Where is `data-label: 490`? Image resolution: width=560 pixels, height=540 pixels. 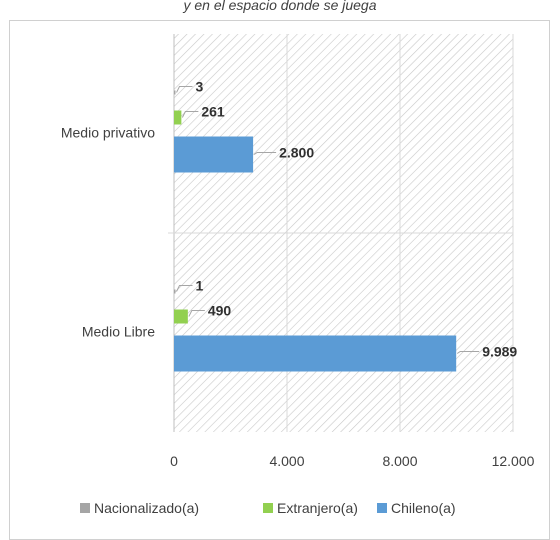
data-label: 490 is located at coordinates (220, 311).